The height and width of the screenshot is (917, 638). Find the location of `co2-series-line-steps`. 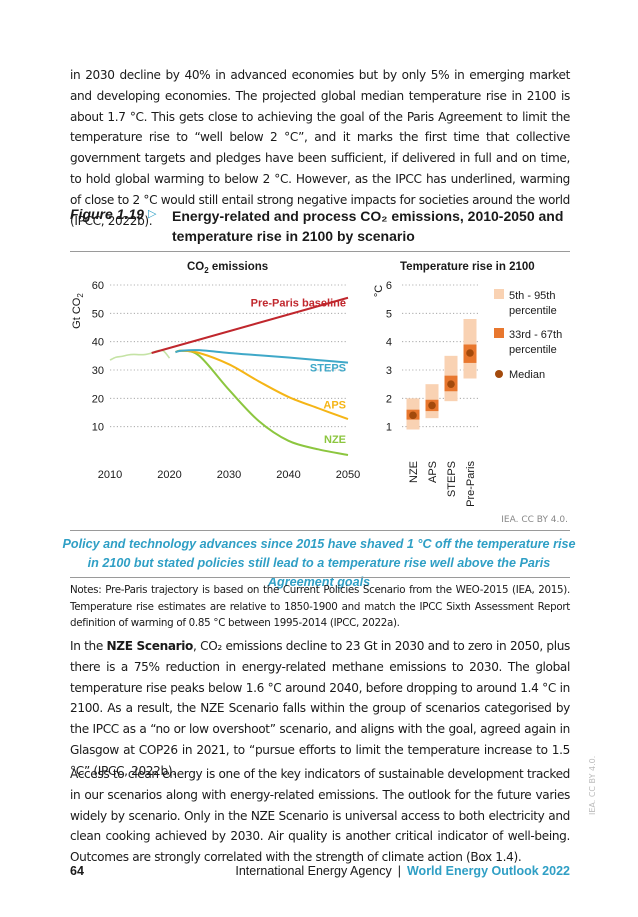

co2-series-line-steps is located at coordinates (262, 356).